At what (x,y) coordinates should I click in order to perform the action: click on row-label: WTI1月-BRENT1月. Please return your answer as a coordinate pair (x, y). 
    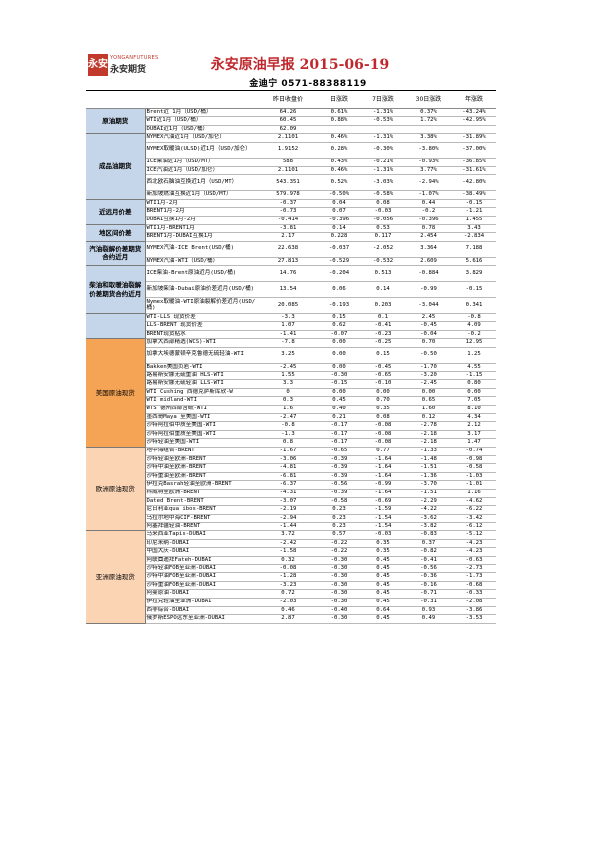
    Looking at the image, I should click on (202, 229).